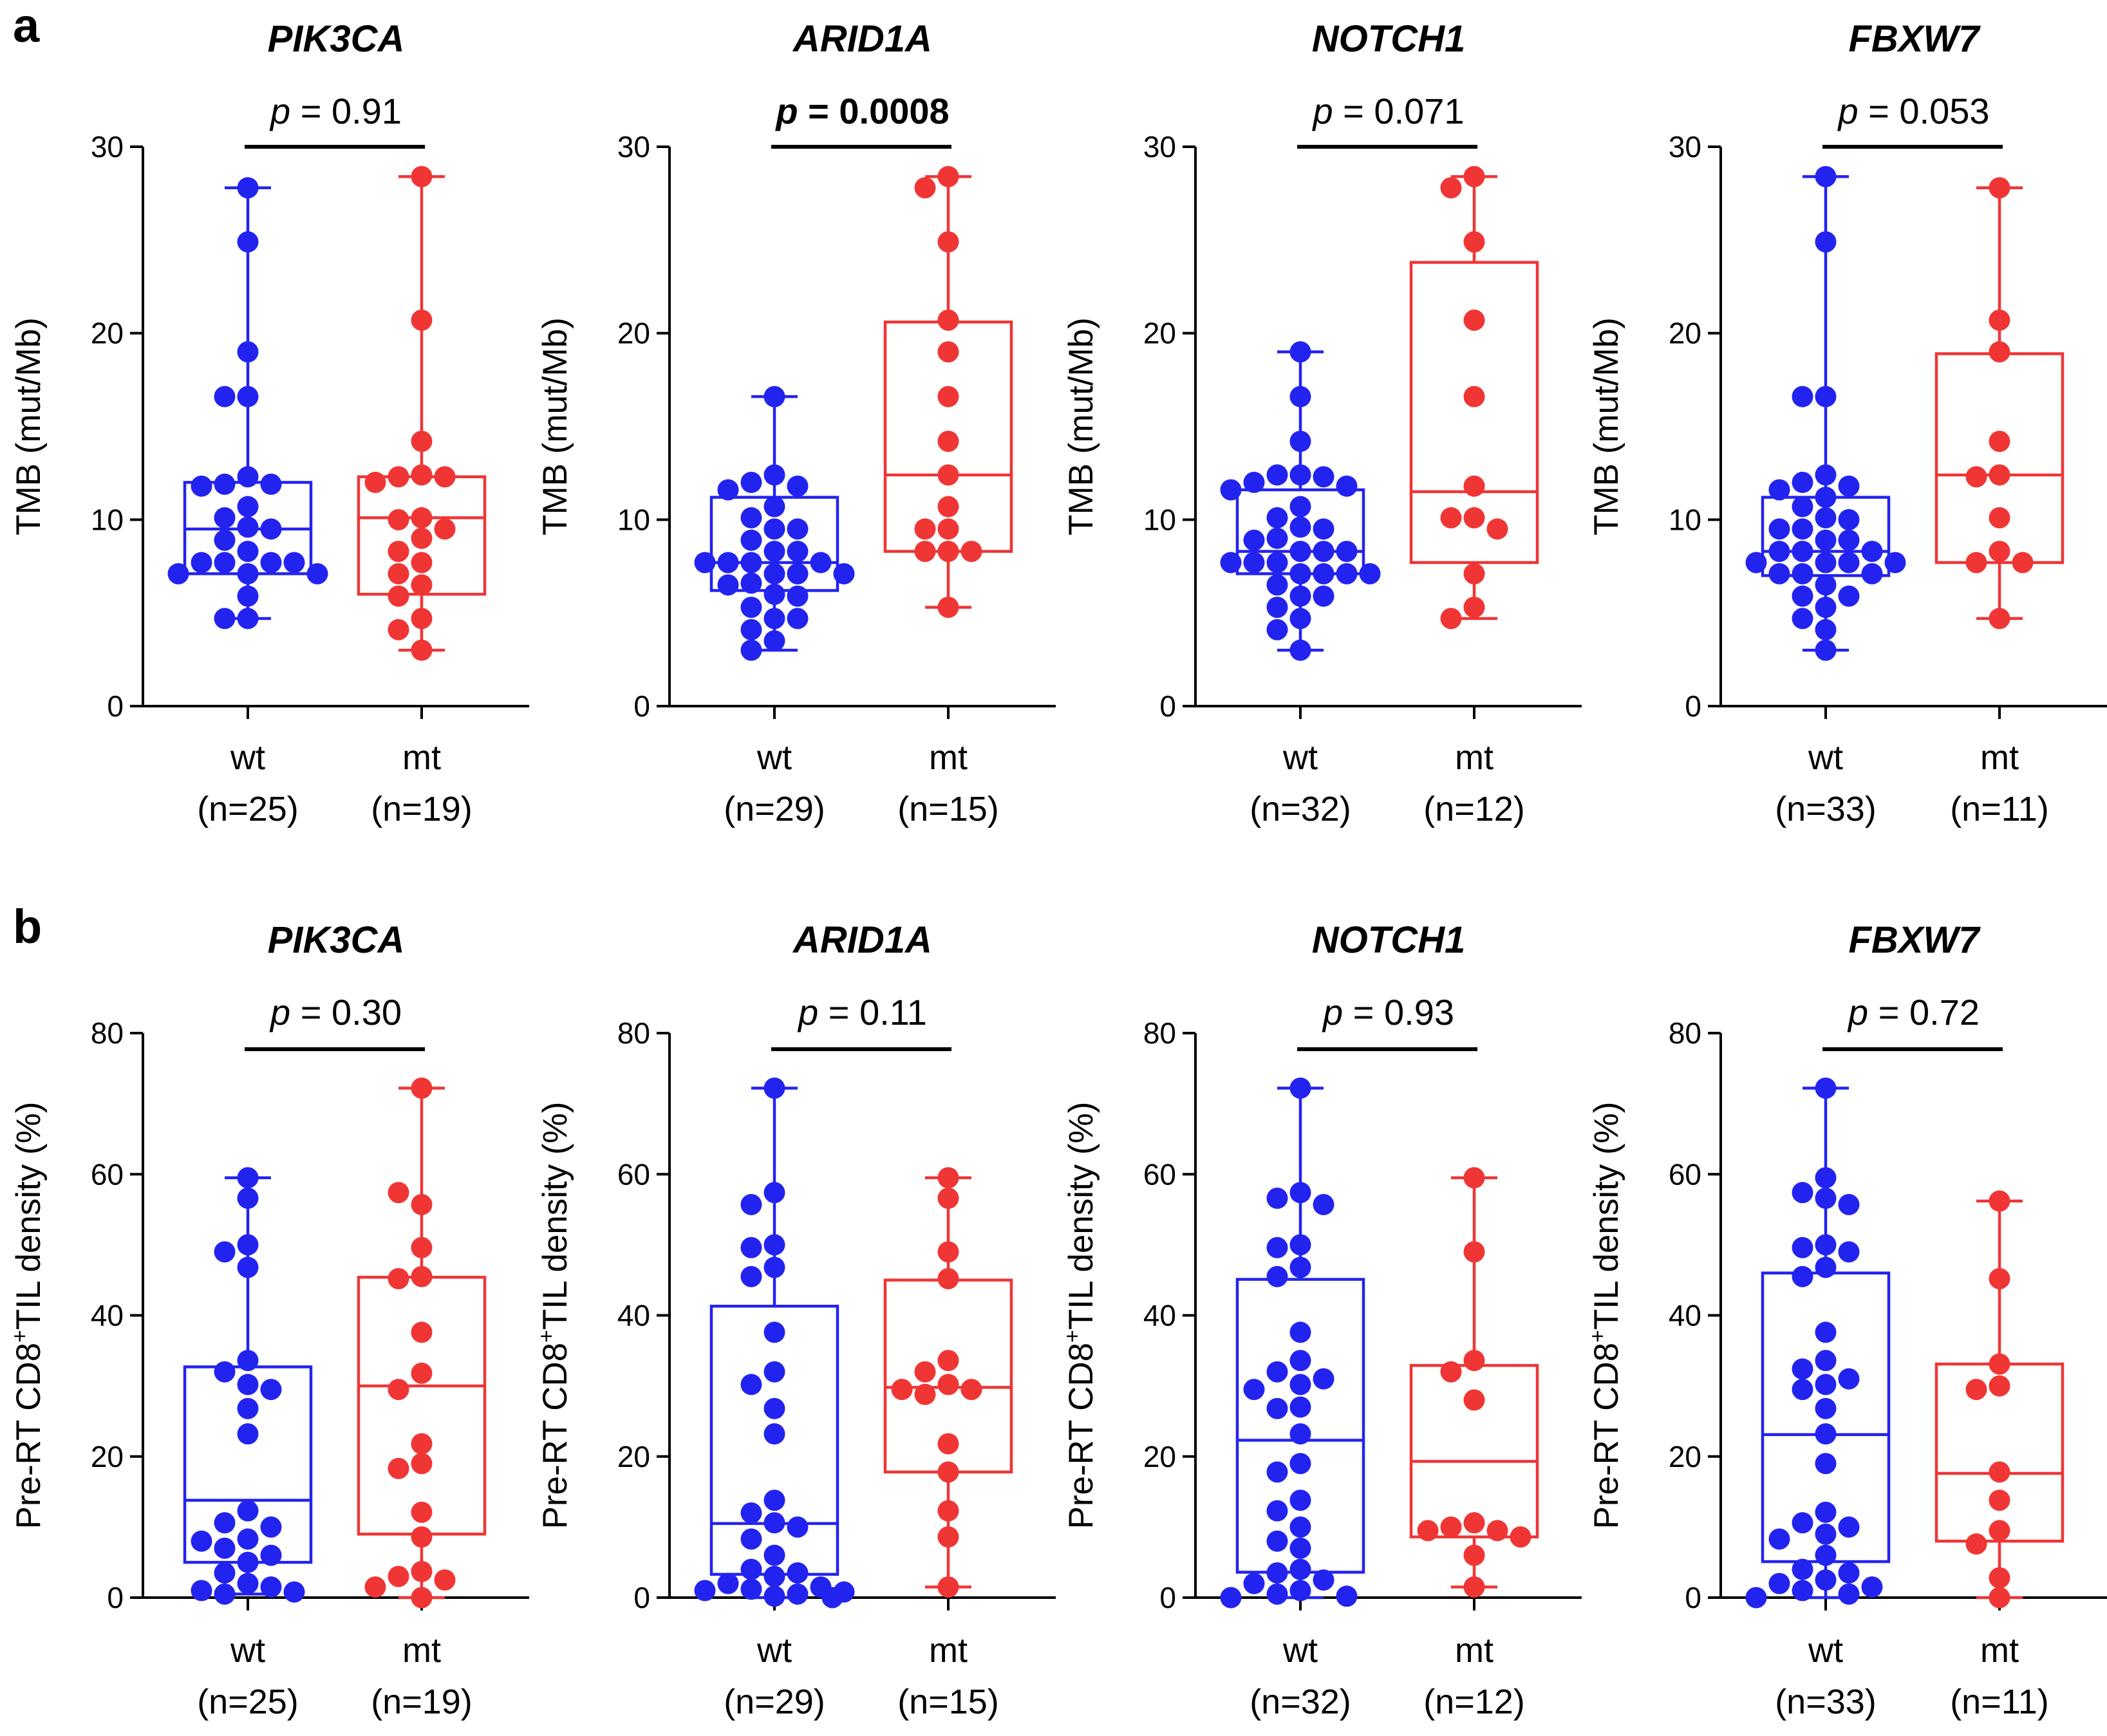  What do you see at coordinates (1398, 1012) in the screenshot?
I see `p-value: = 0.93` at bounding box center [1398, 1012].